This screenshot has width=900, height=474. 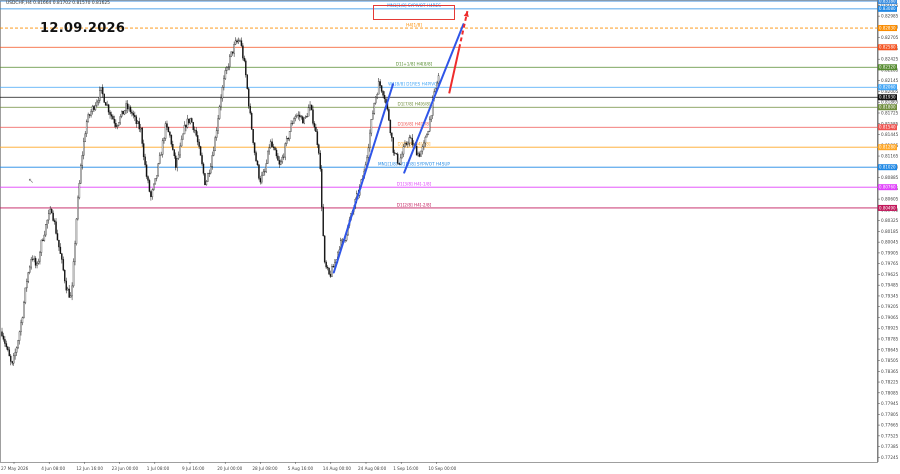 What do you see at coordinates (890, 317) in the screenshot?
I see `y-tick-label: 0.79065` at bounding box center [890, 317].